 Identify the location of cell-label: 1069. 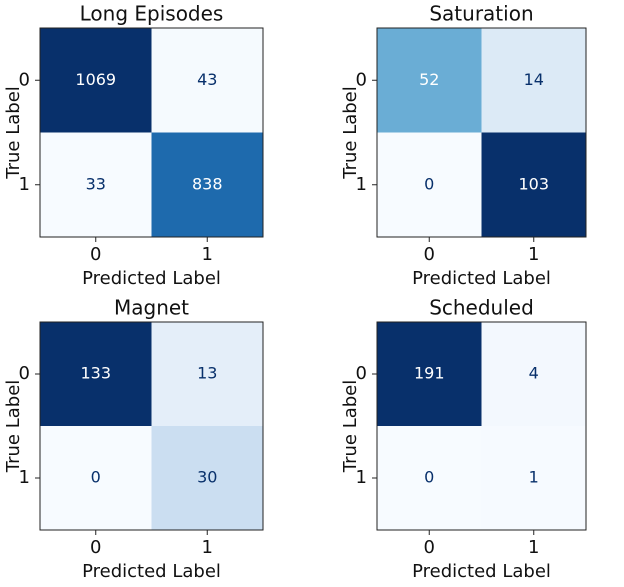
(95, 79).